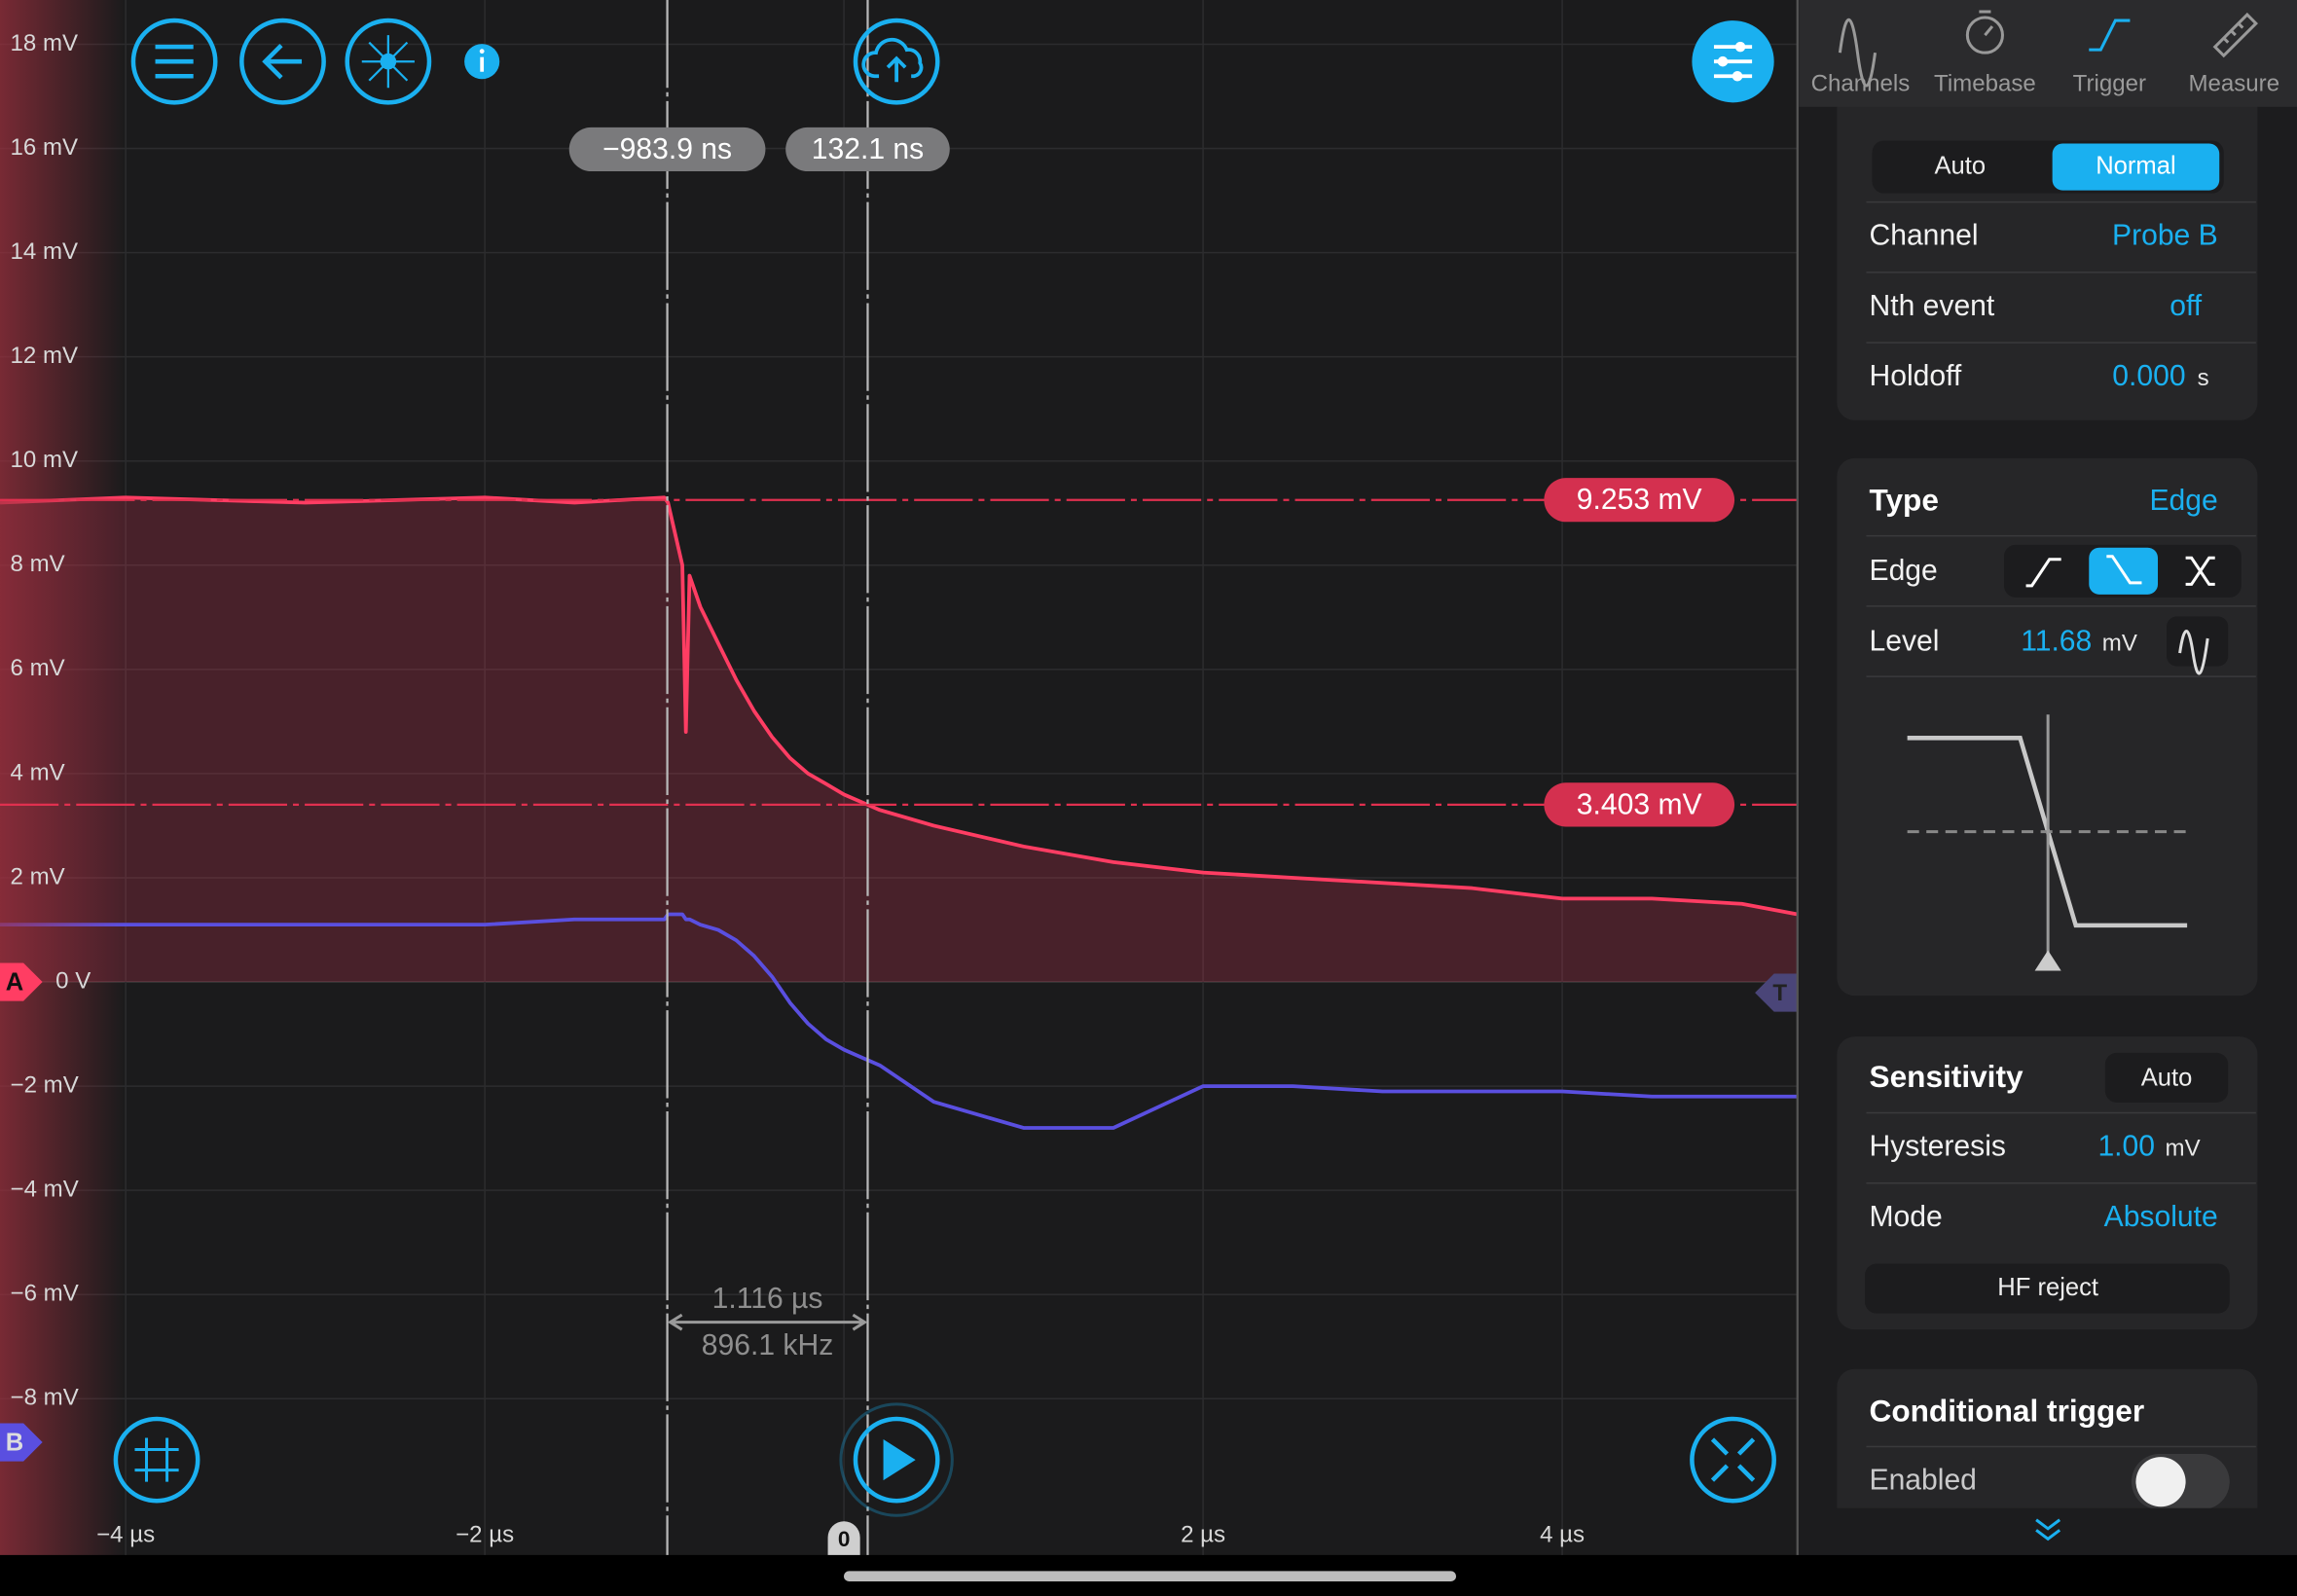  Describe the element at coordinates (1906, 1217) in the screenshot. I see `row-label: Mode` at that location.